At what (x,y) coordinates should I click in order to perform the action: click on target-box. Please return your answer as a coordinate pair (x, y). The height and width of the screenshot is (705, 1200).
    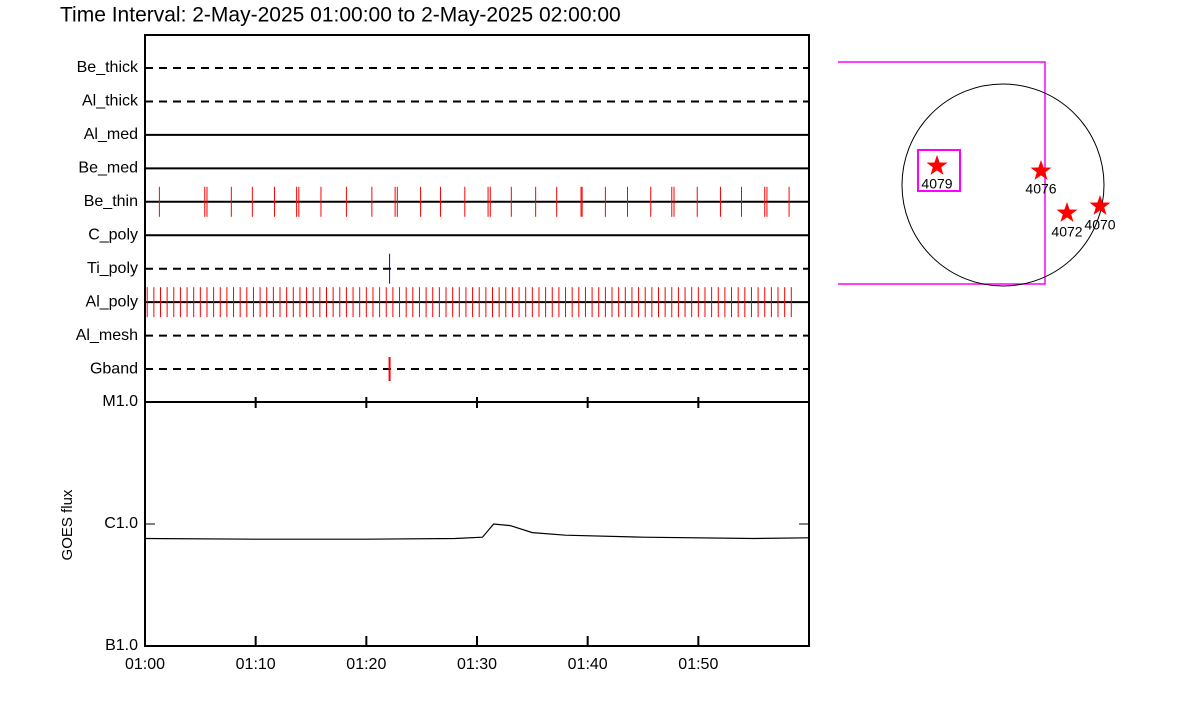
    Looking at the image, I should click on (939, 170).